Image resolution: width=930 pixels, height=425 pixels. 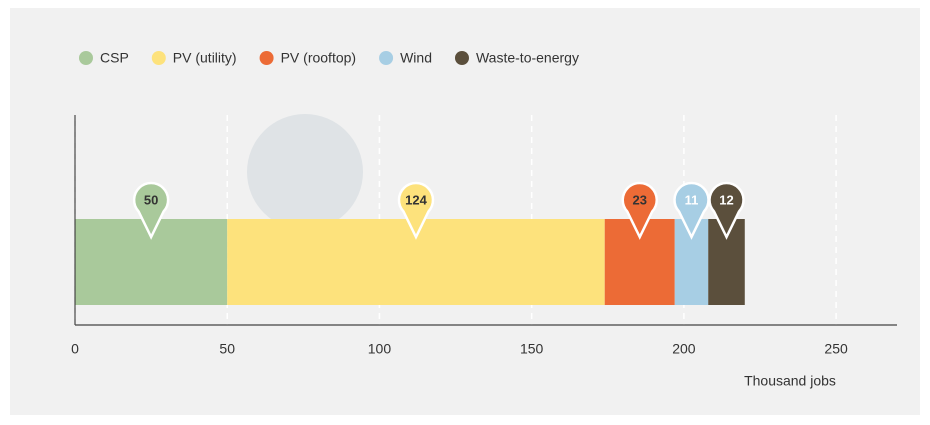 I want to click on legend-label: PV (utility), so click(x=205, y=58).